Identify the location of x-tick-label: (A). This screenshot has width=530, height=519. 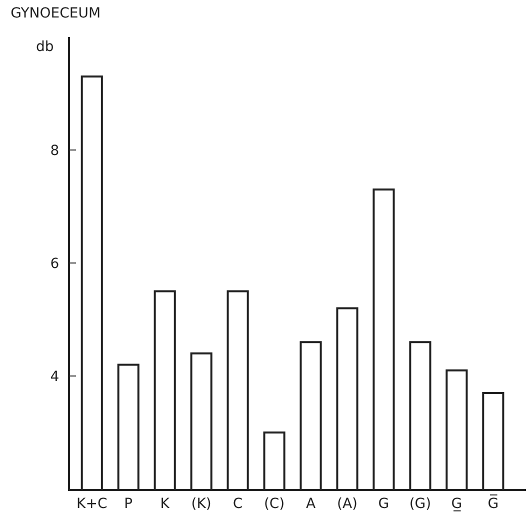
(347, 504).